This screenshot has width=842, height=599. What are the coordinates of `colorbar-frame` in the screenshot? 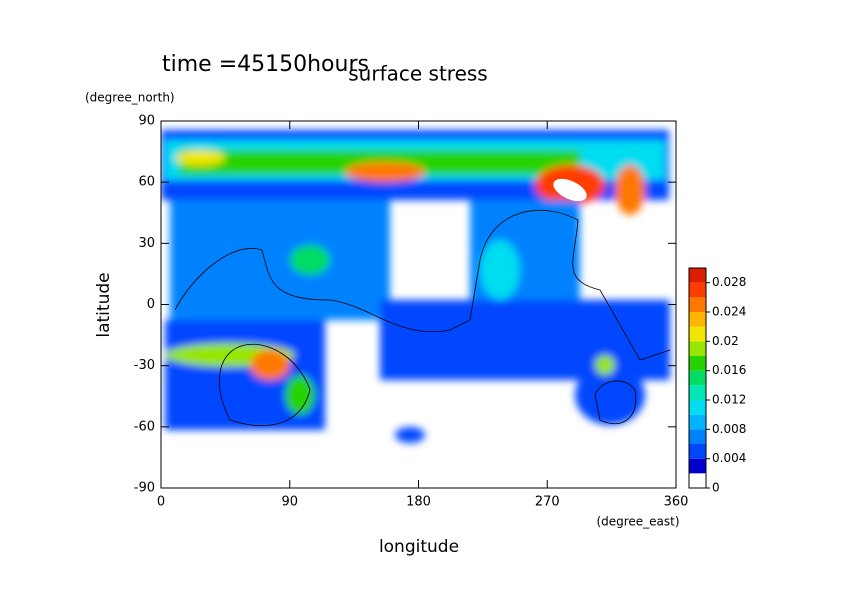 It's located at (697, 378).